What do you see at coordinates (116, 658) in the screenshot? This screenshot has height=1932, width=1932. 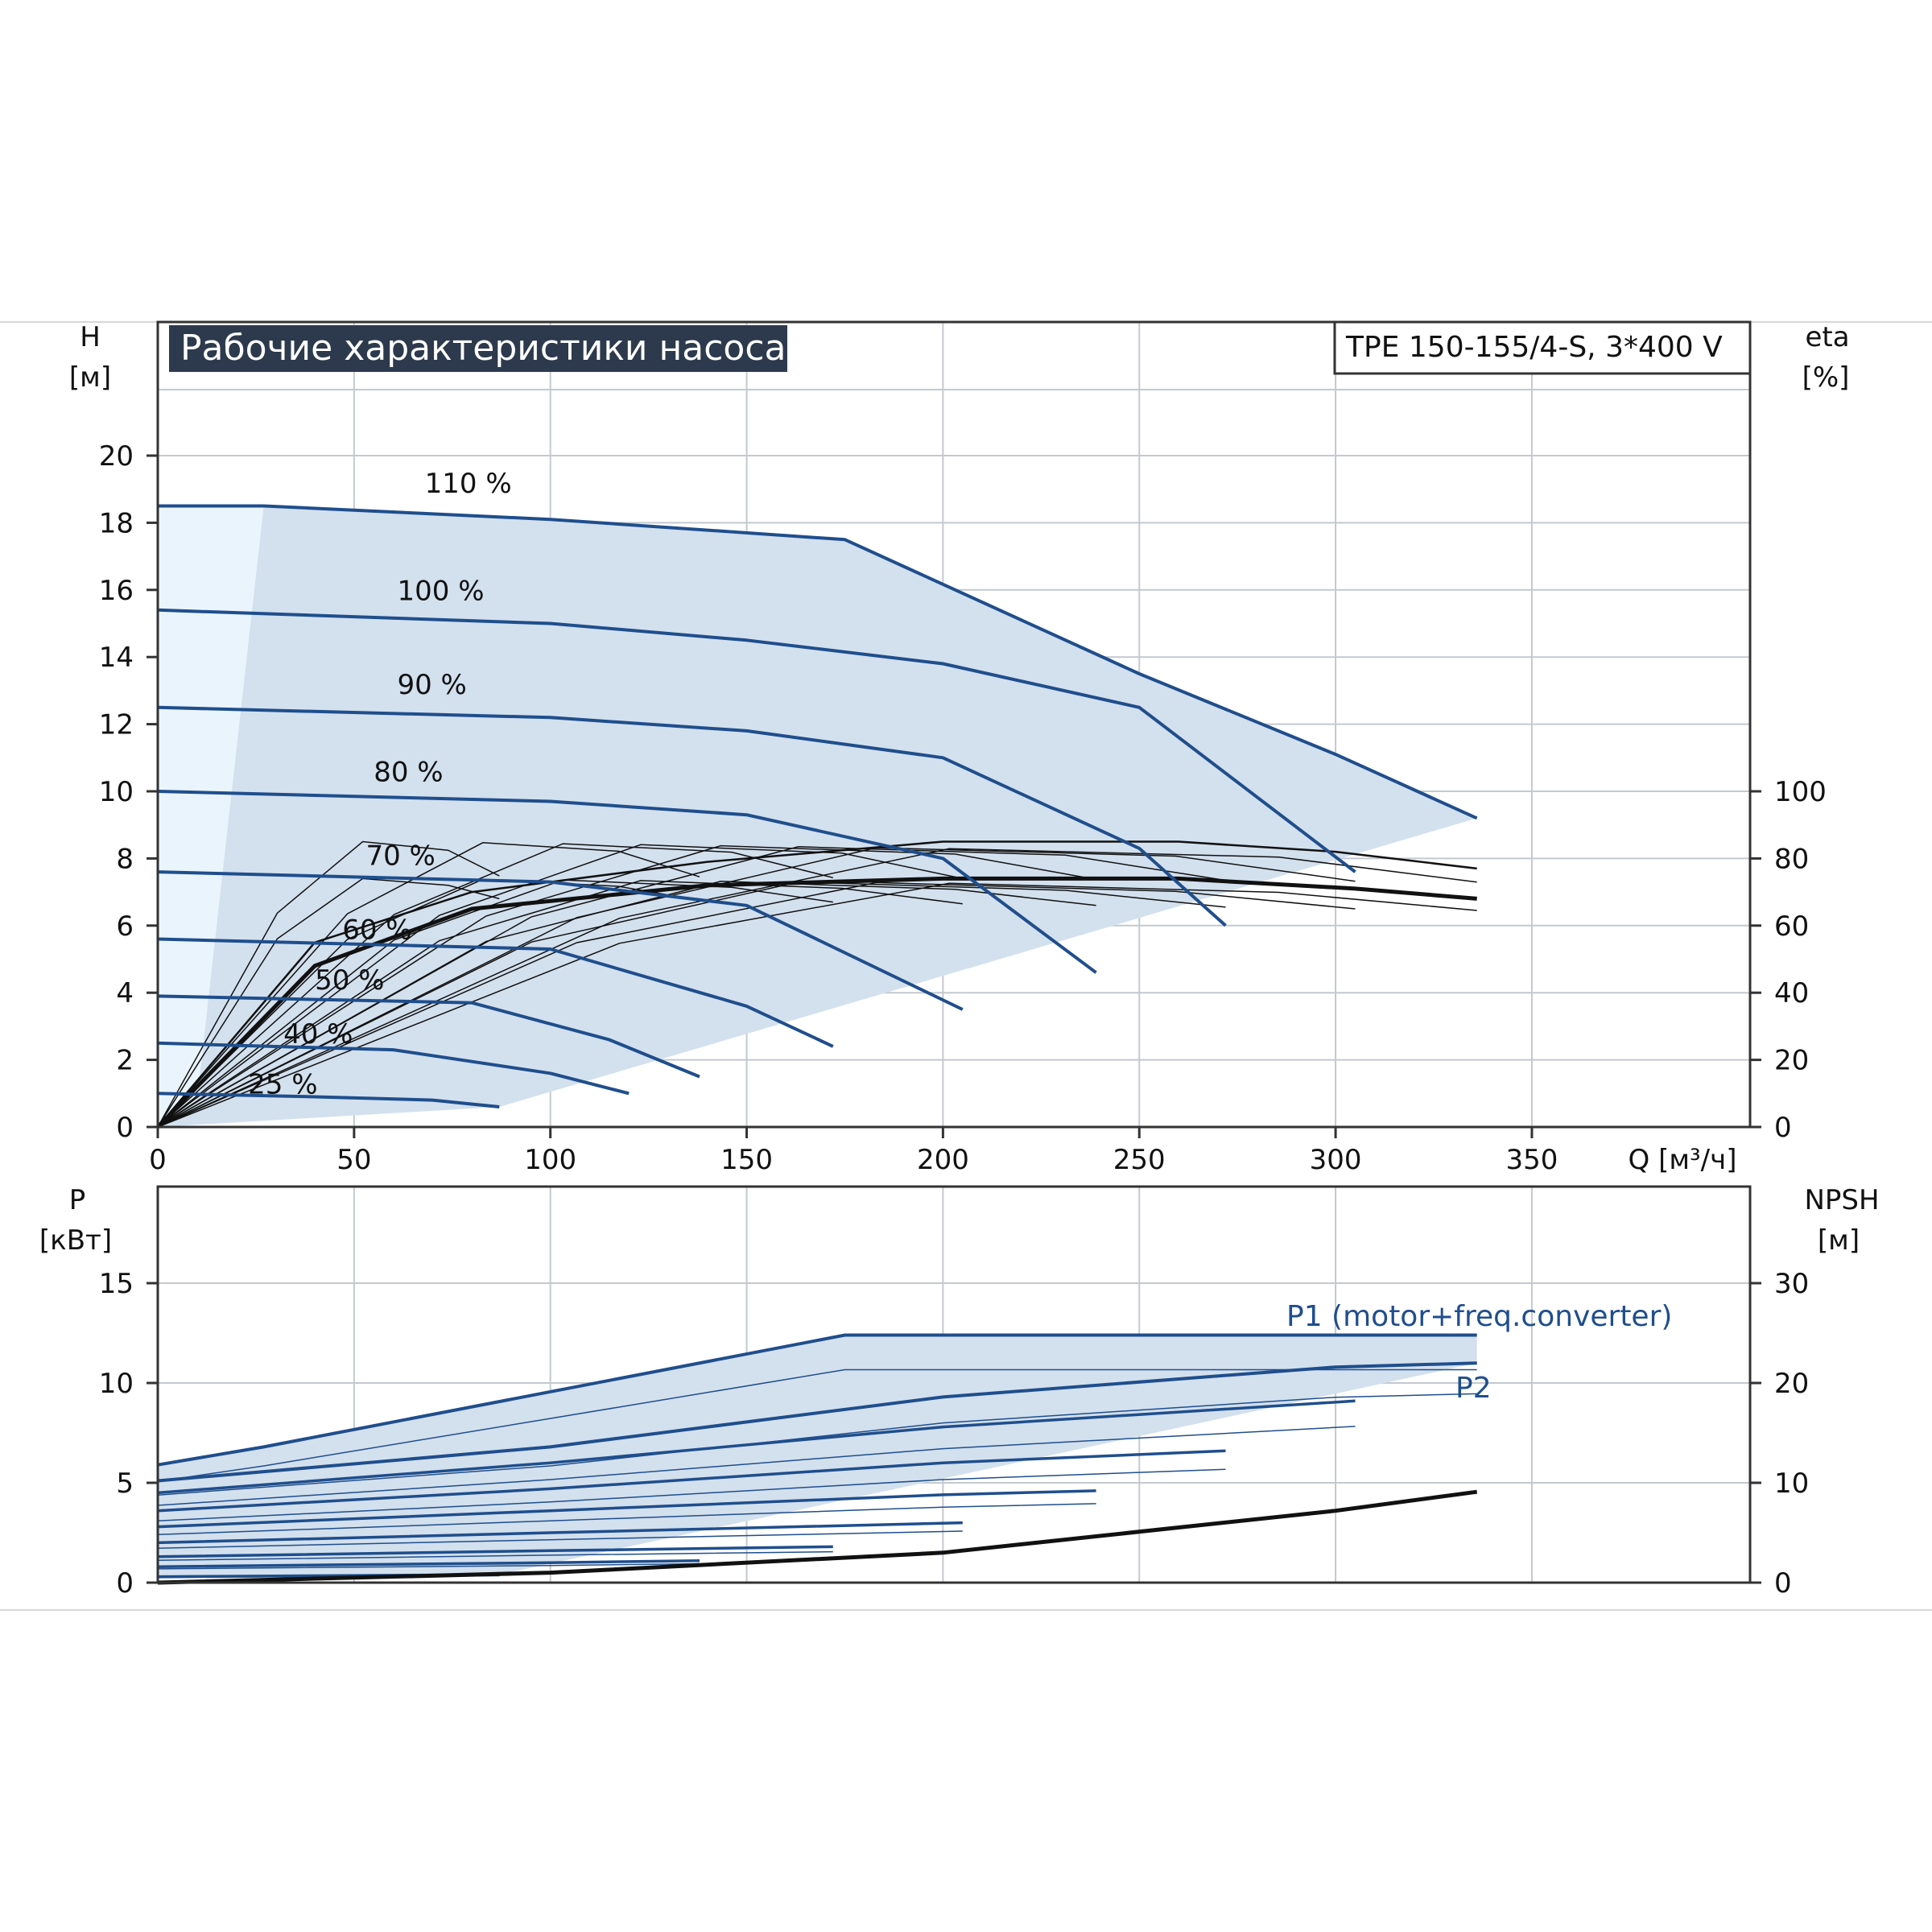 I see `y-tick-label: 14` at bounding box center [116, 658].